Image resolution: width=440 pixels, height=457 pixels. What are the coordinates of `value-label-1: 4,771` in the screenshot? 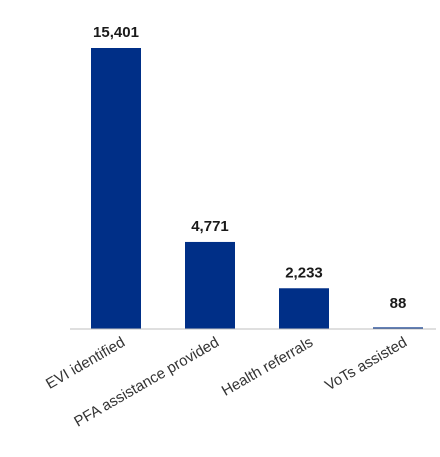 It's located at (210, 226).